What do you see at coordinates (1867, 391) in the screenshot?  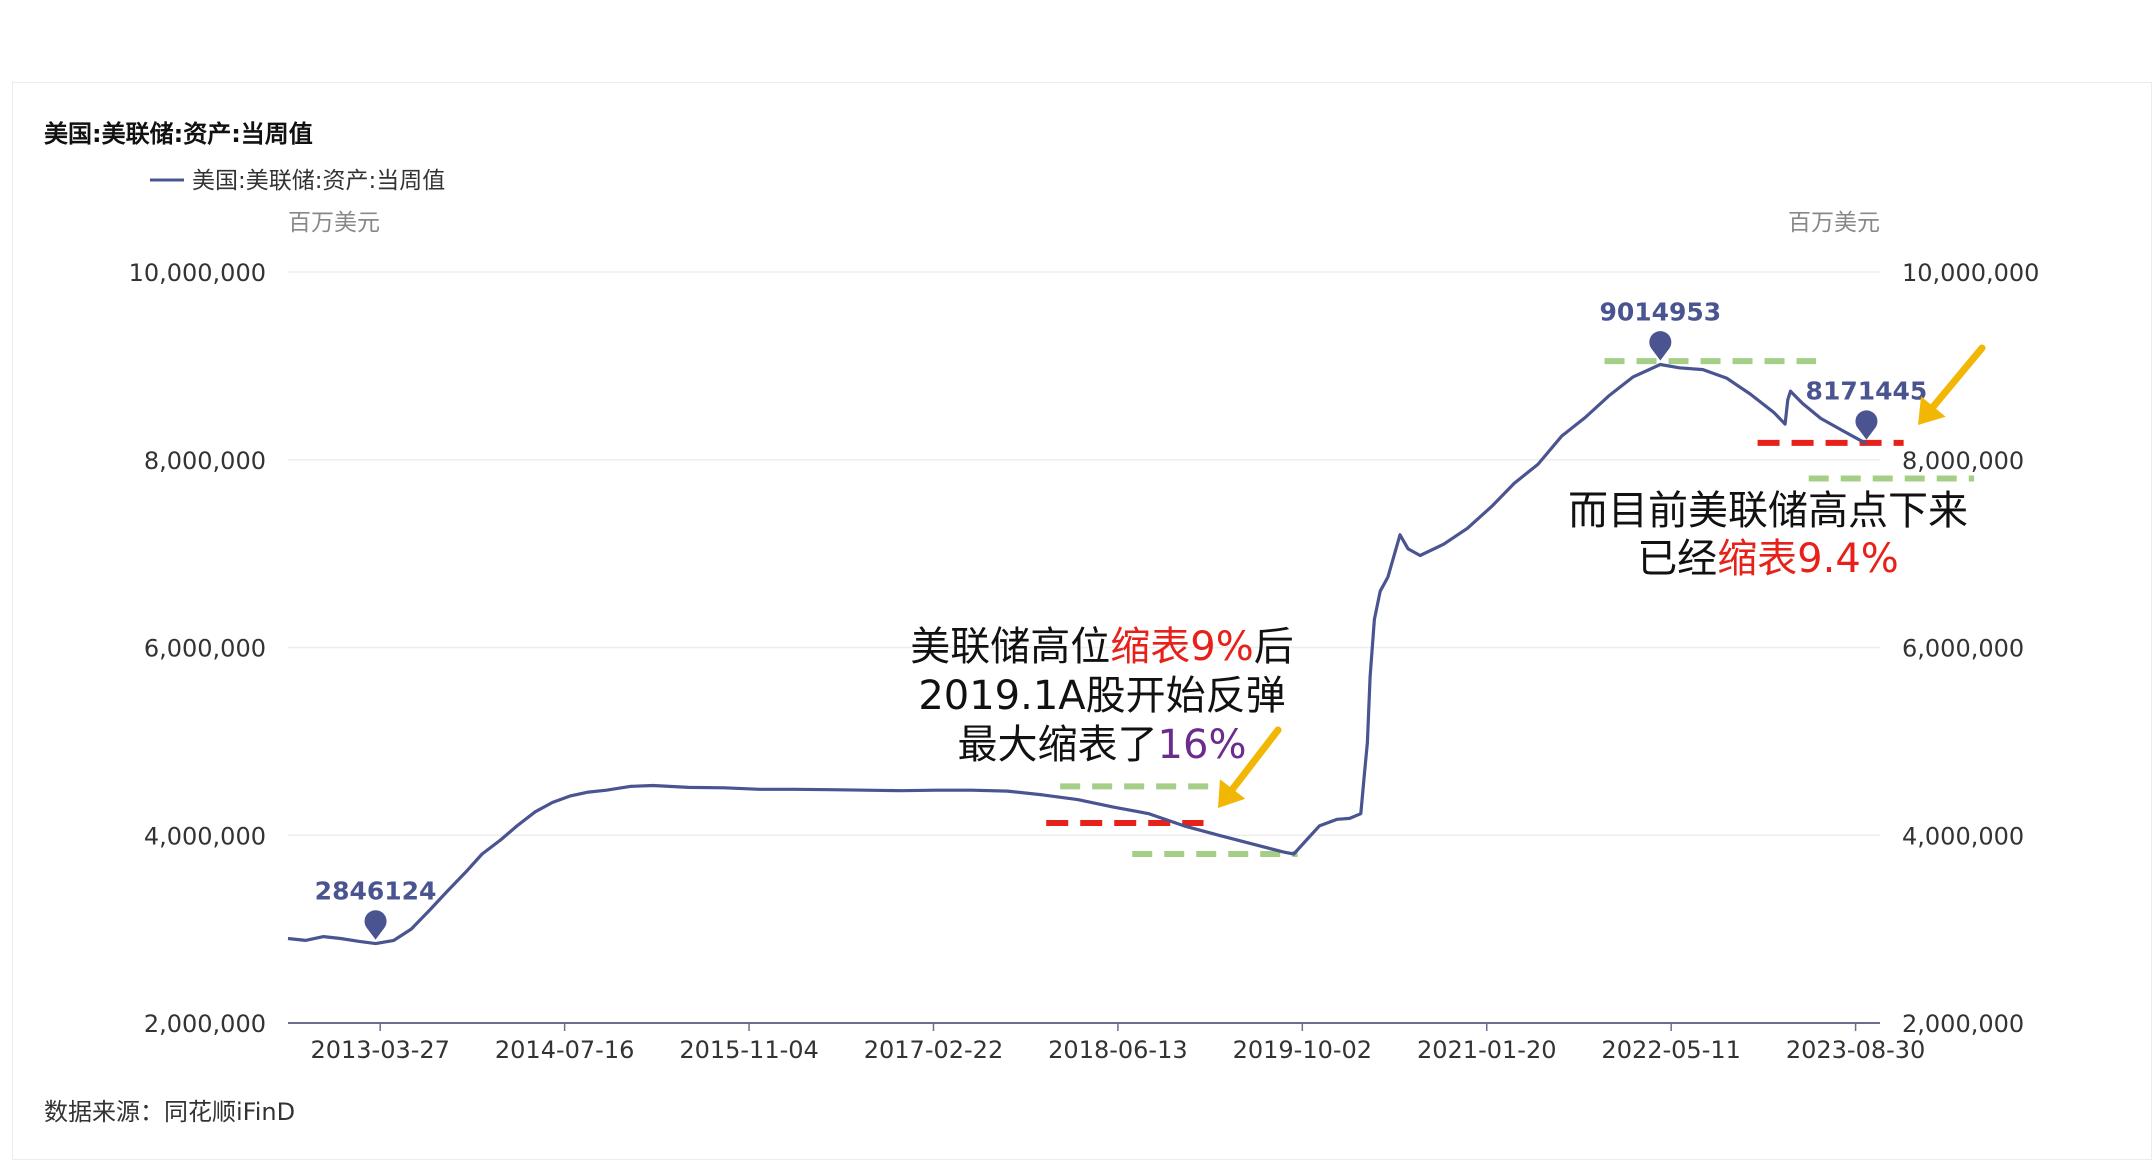 I see `marker-label: 8171445` at bounding box center [1867, 391].